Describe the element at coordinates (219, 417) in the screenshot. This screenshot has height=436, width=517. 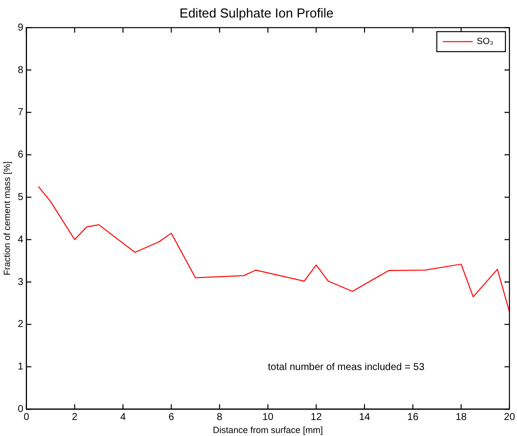
I see `x-tick-label: 8` at that location.